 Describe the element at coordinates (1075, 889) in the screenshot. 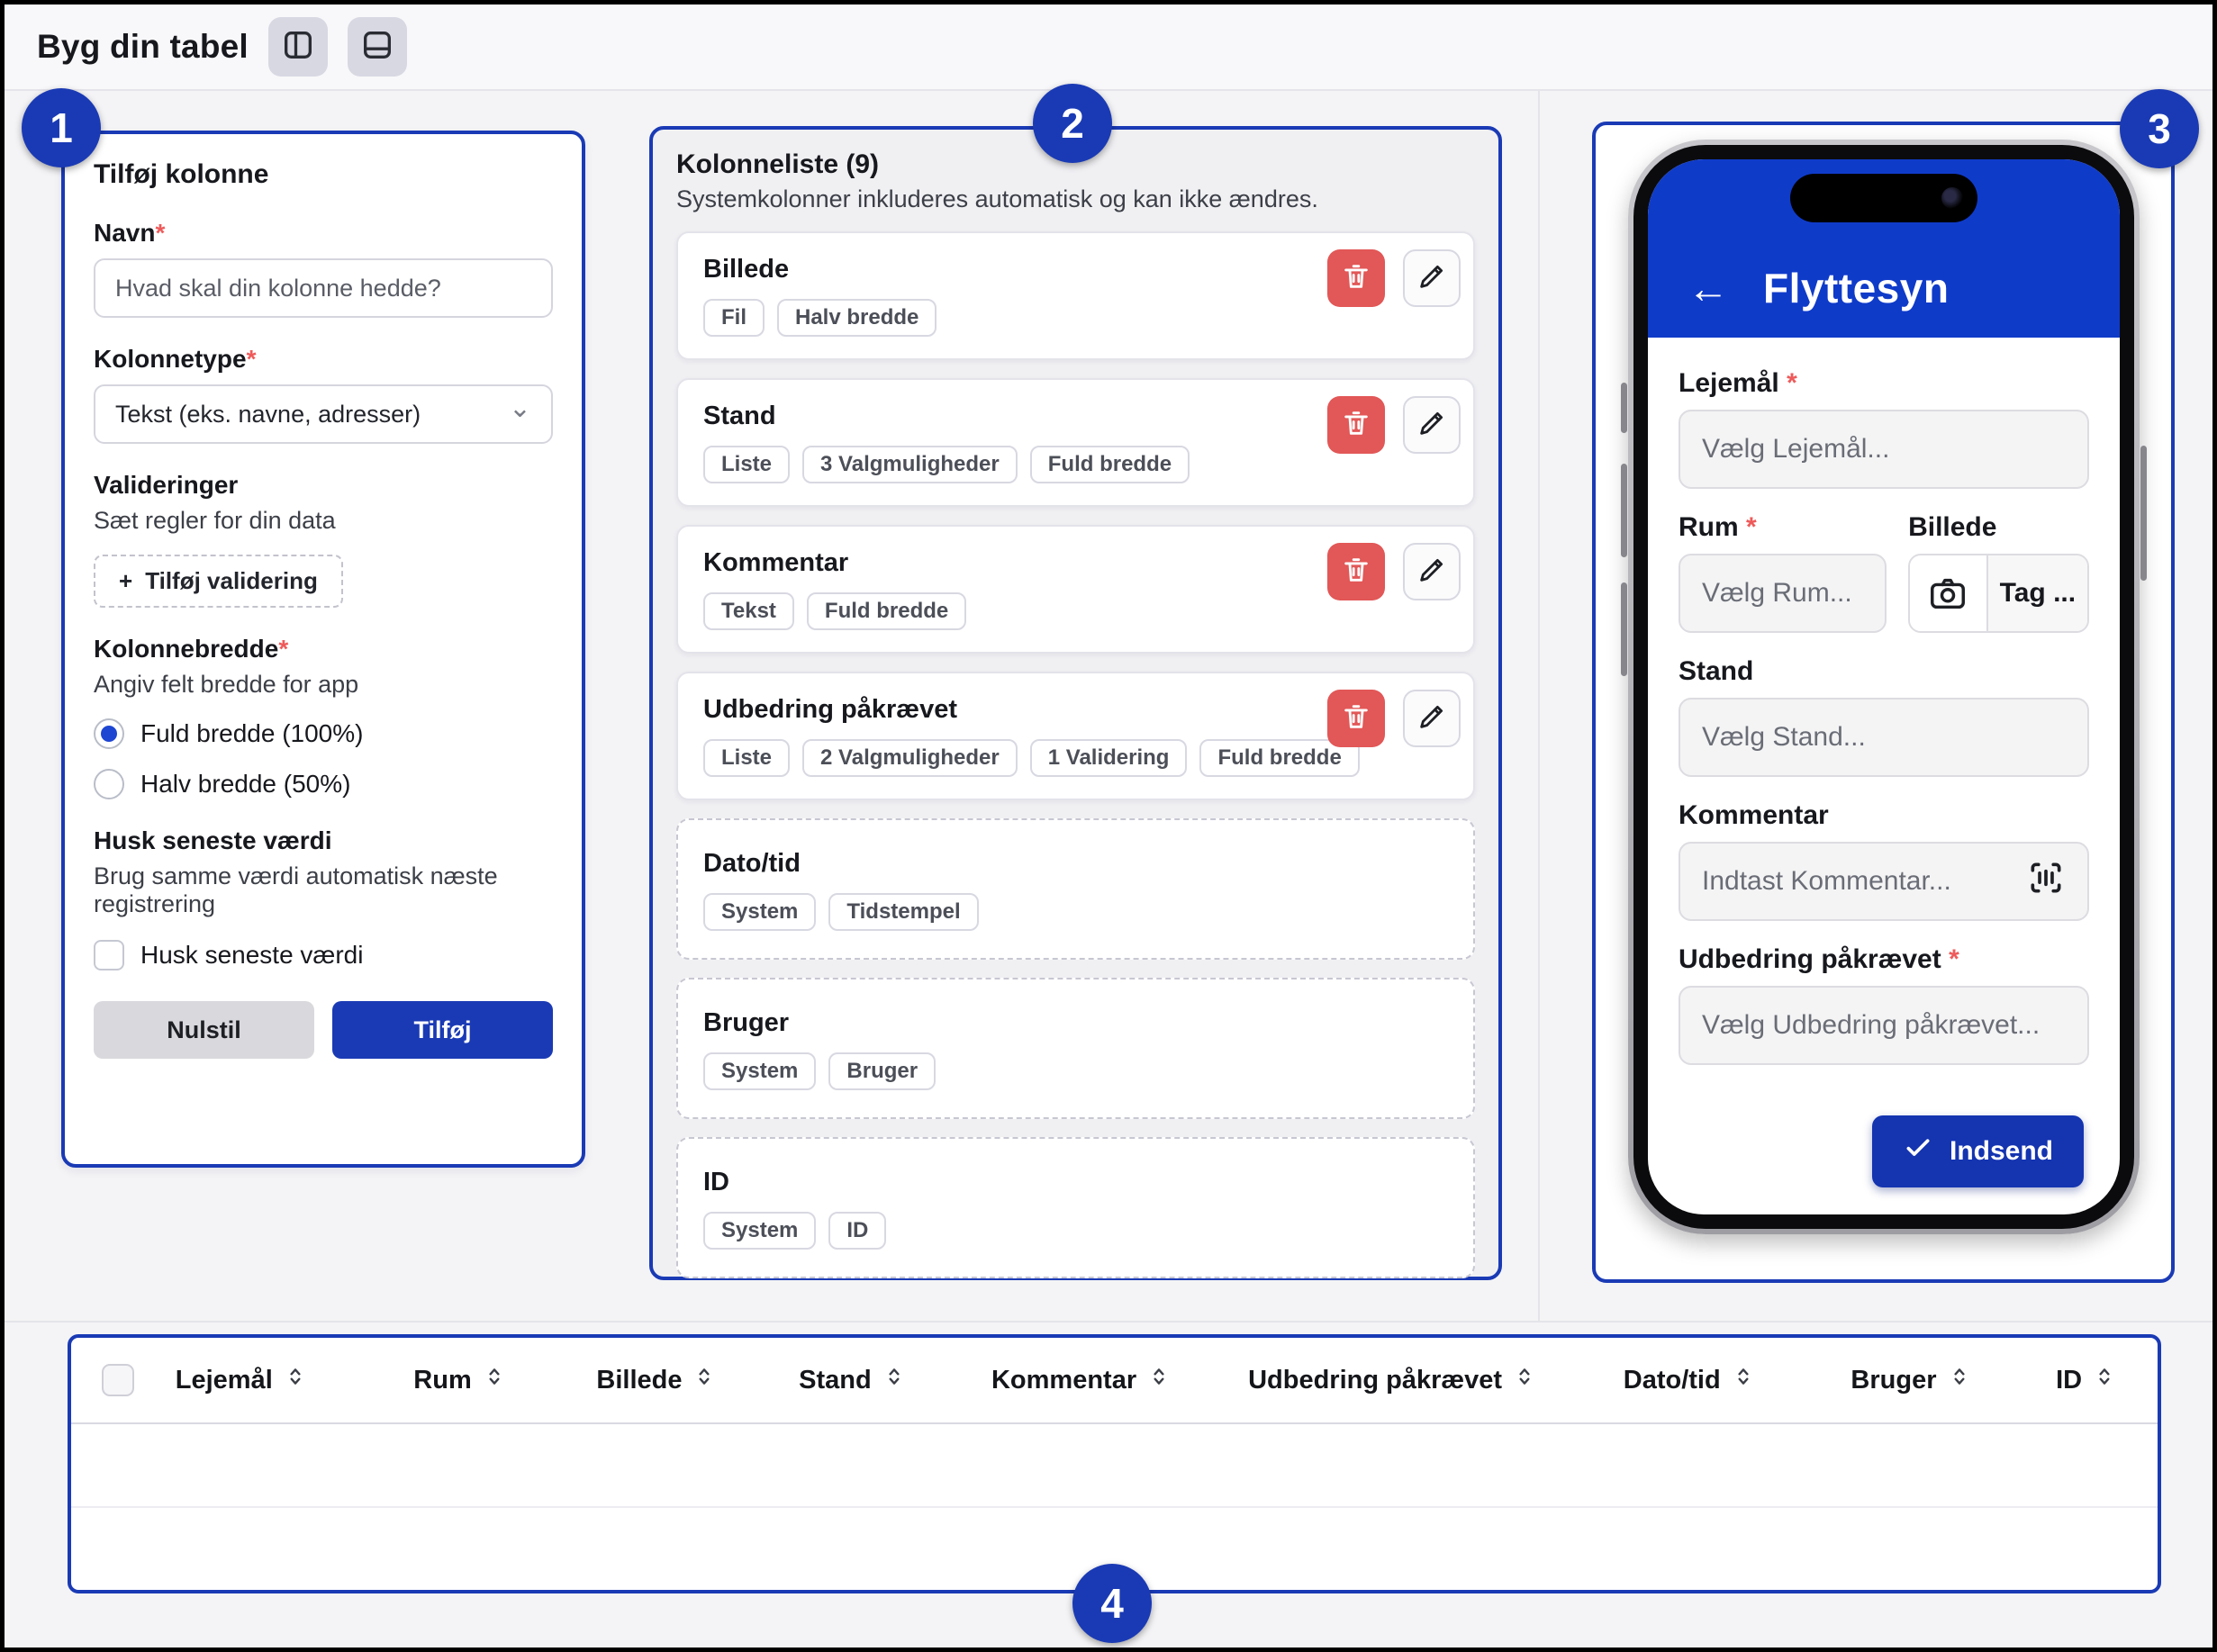

I see `column-card-datotid: Dato/tid System Tidstempel` at that location.